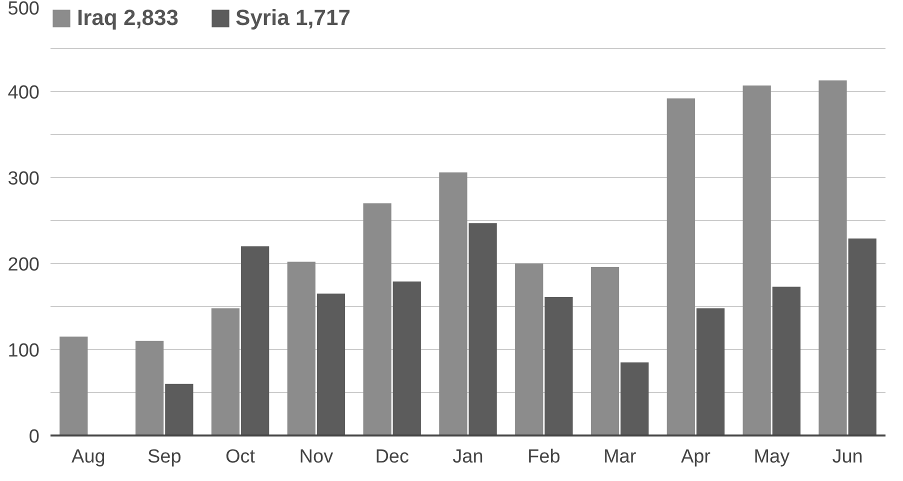  I want to click on legend-label: Iraq 2,833, so click(128, 18).